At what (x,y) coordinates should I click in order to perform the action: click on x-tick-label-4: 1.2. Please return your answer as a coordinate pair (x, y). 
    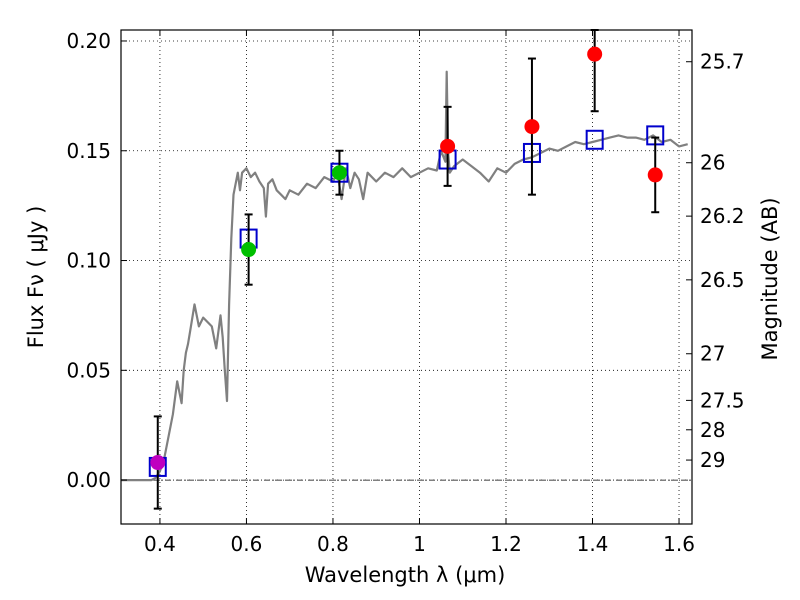
    Looking at the image, I should click on (506, 544).